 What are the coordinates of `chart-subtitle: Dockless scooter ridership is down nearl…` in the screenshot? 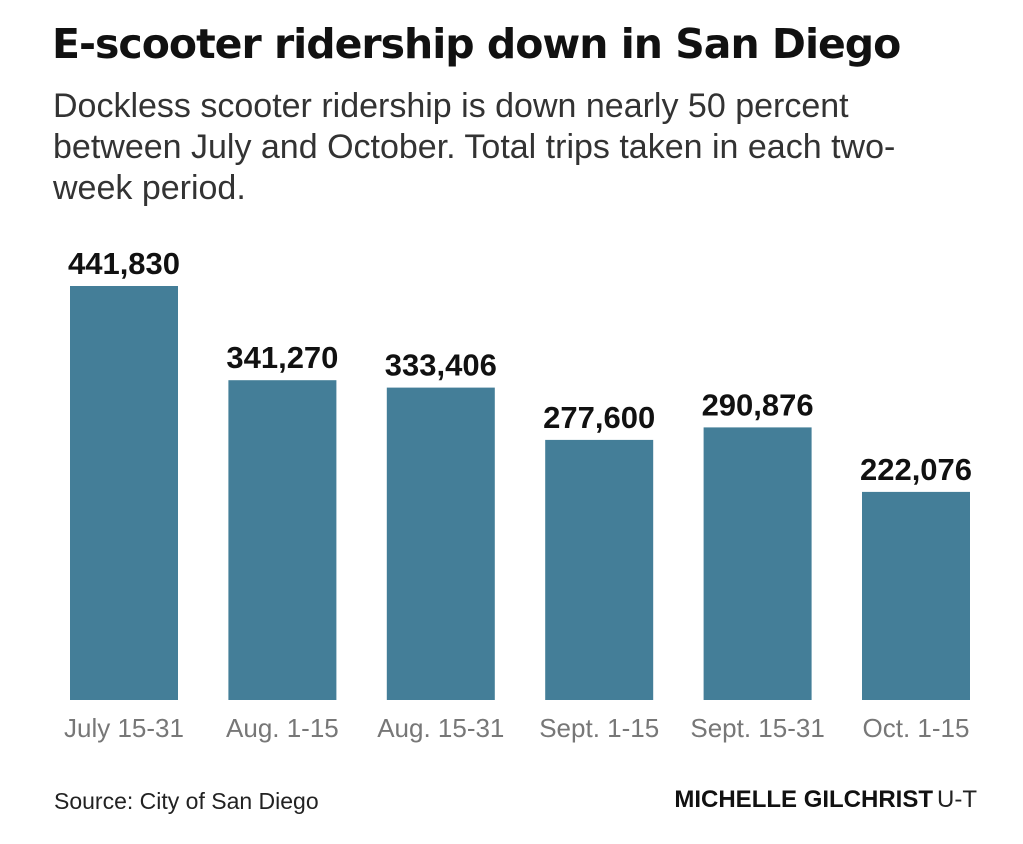 It's located at (474, 147).